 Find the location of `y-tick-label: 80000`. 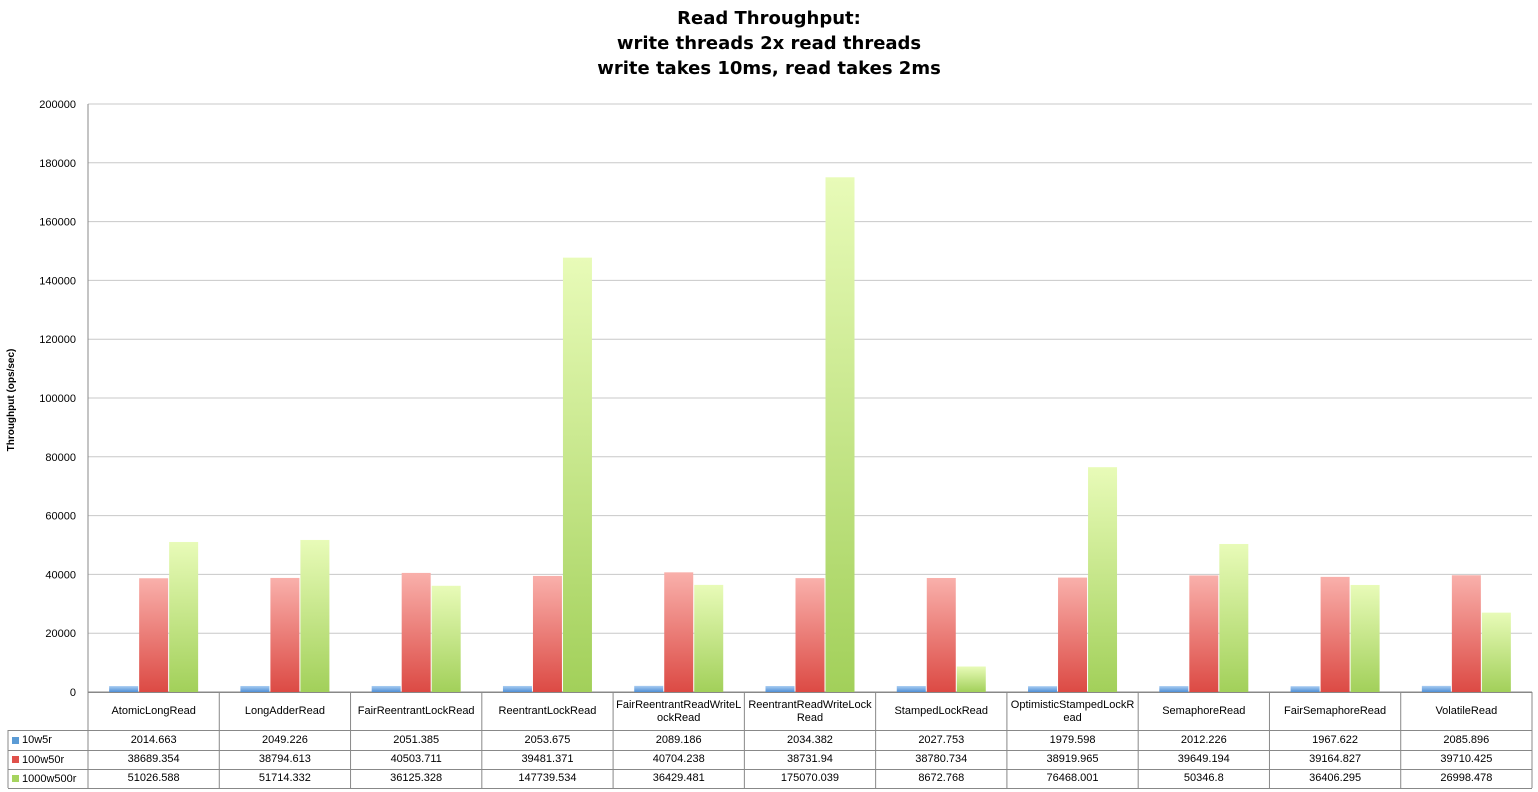

y-tick-label: 80000 is located at coordinates (60, 458).